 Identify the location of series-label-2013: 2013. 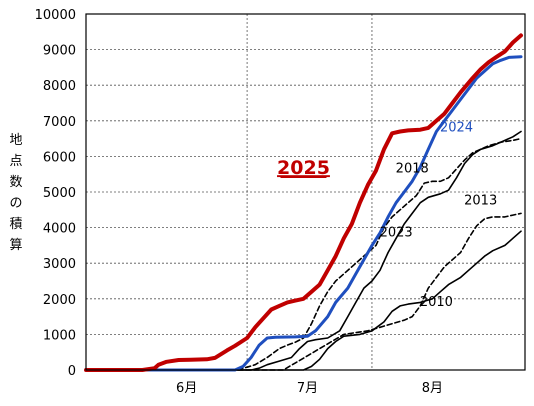
(480, 200).